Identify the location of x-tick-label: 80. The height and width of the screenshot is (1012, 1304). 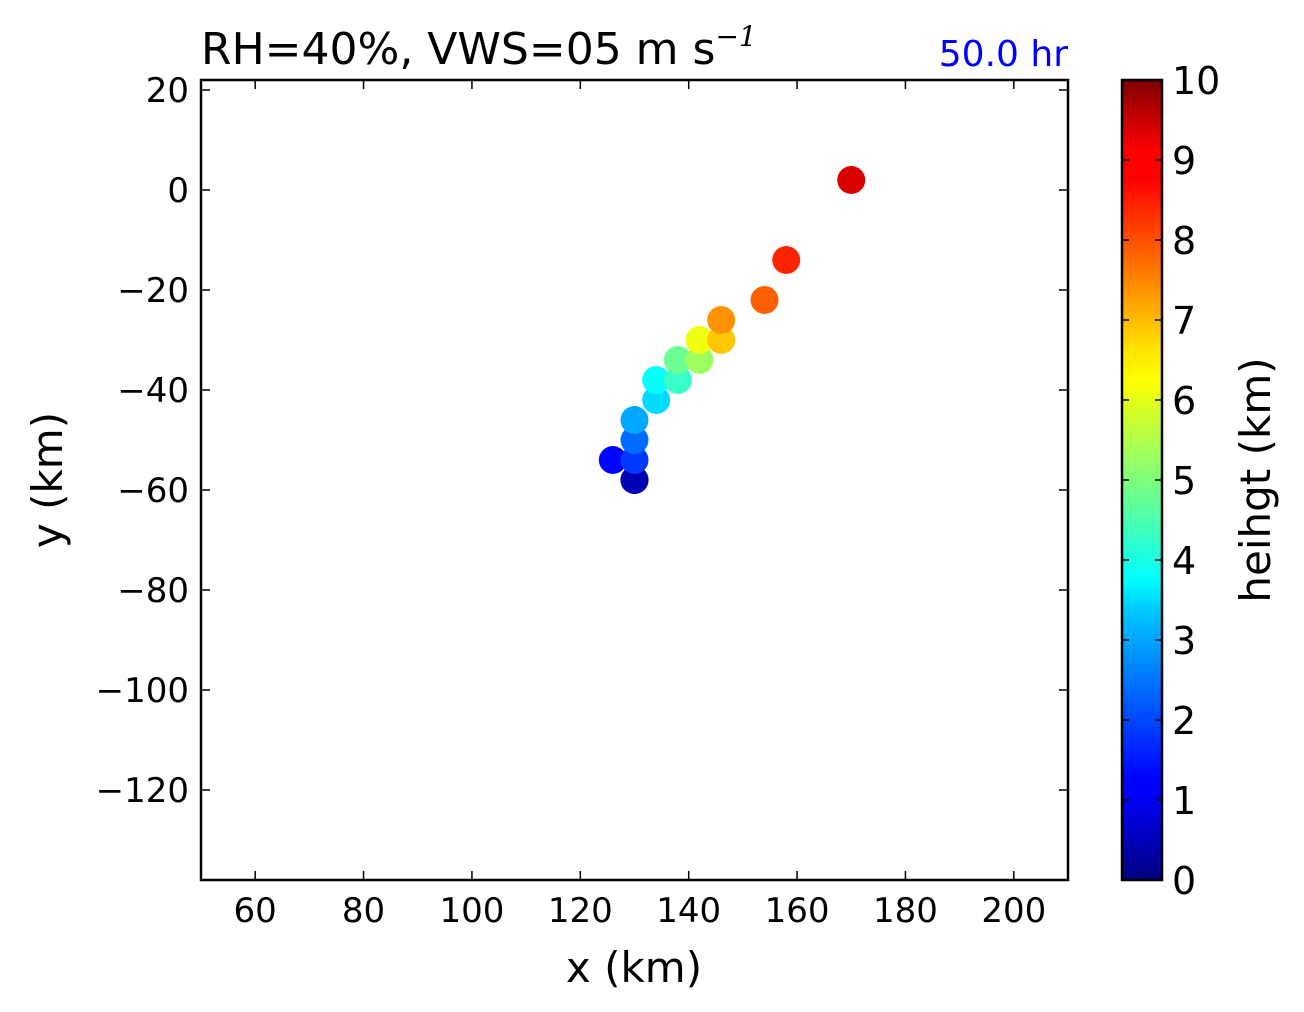
(363, 911).